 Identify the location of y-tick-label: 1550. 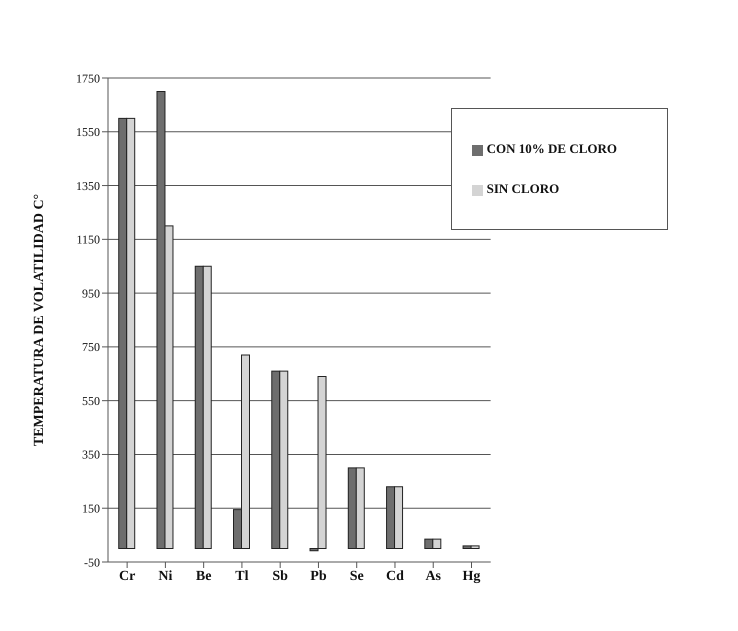
(88, 132).